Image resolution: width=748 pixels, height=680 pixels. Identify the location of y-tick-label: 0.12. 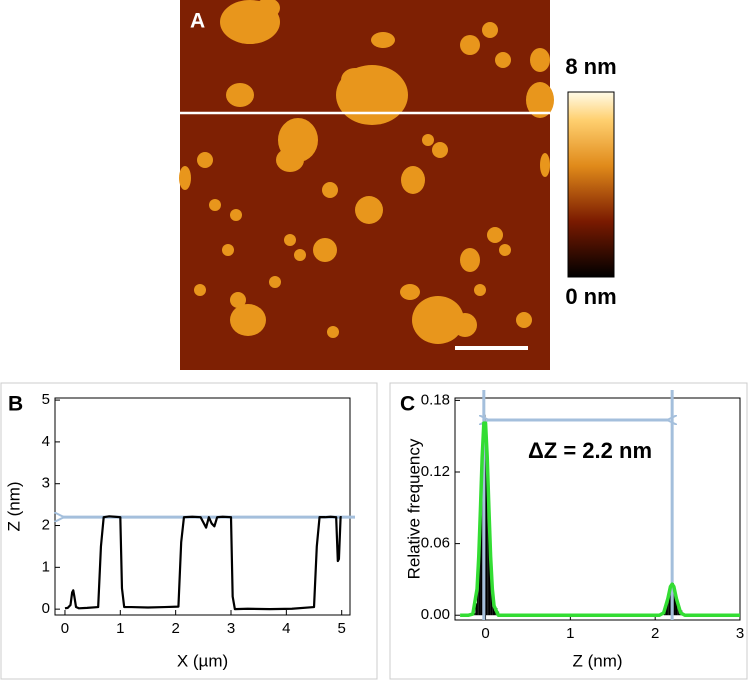
(435, 471).